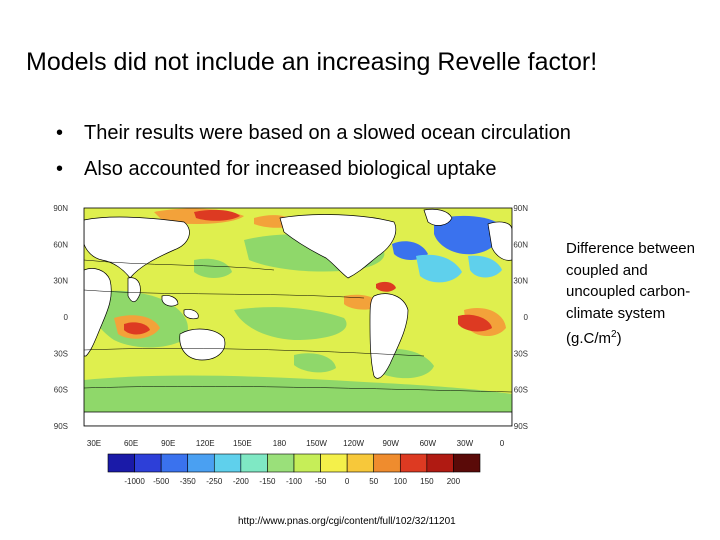  What do you see at coordinates (347, 481) in the screenshot?
I see `colorbar-tick-label: 0` at bounding box center [347, 481].